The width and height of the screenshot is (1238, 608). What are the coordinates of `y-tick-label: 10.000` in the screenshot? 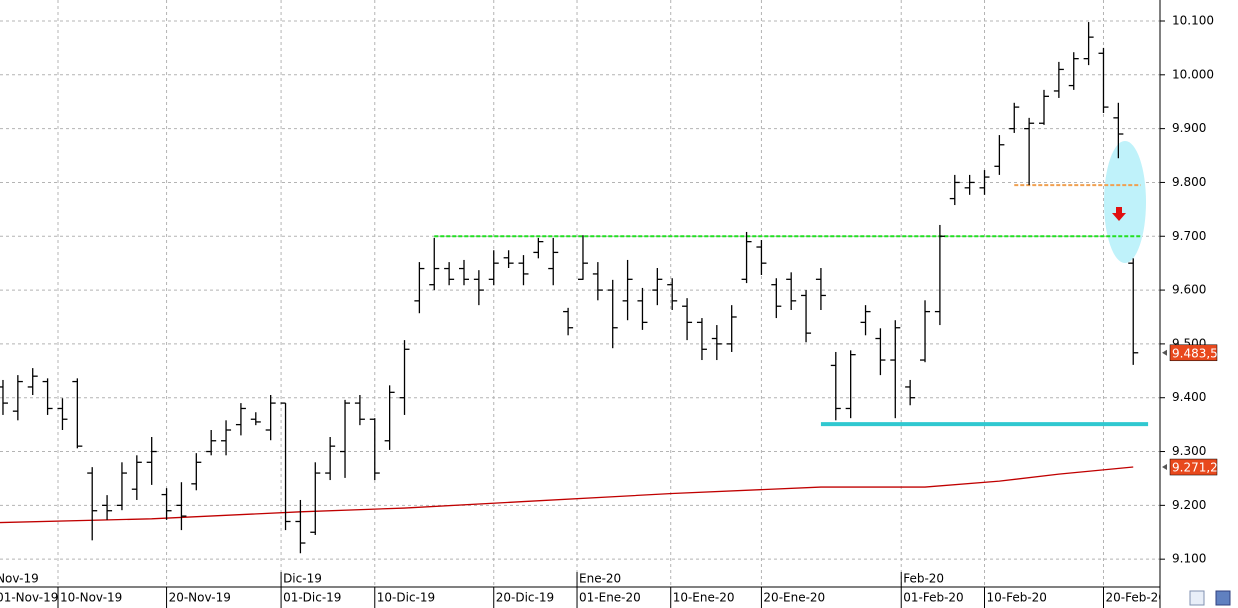 It's located at (1193, 74).